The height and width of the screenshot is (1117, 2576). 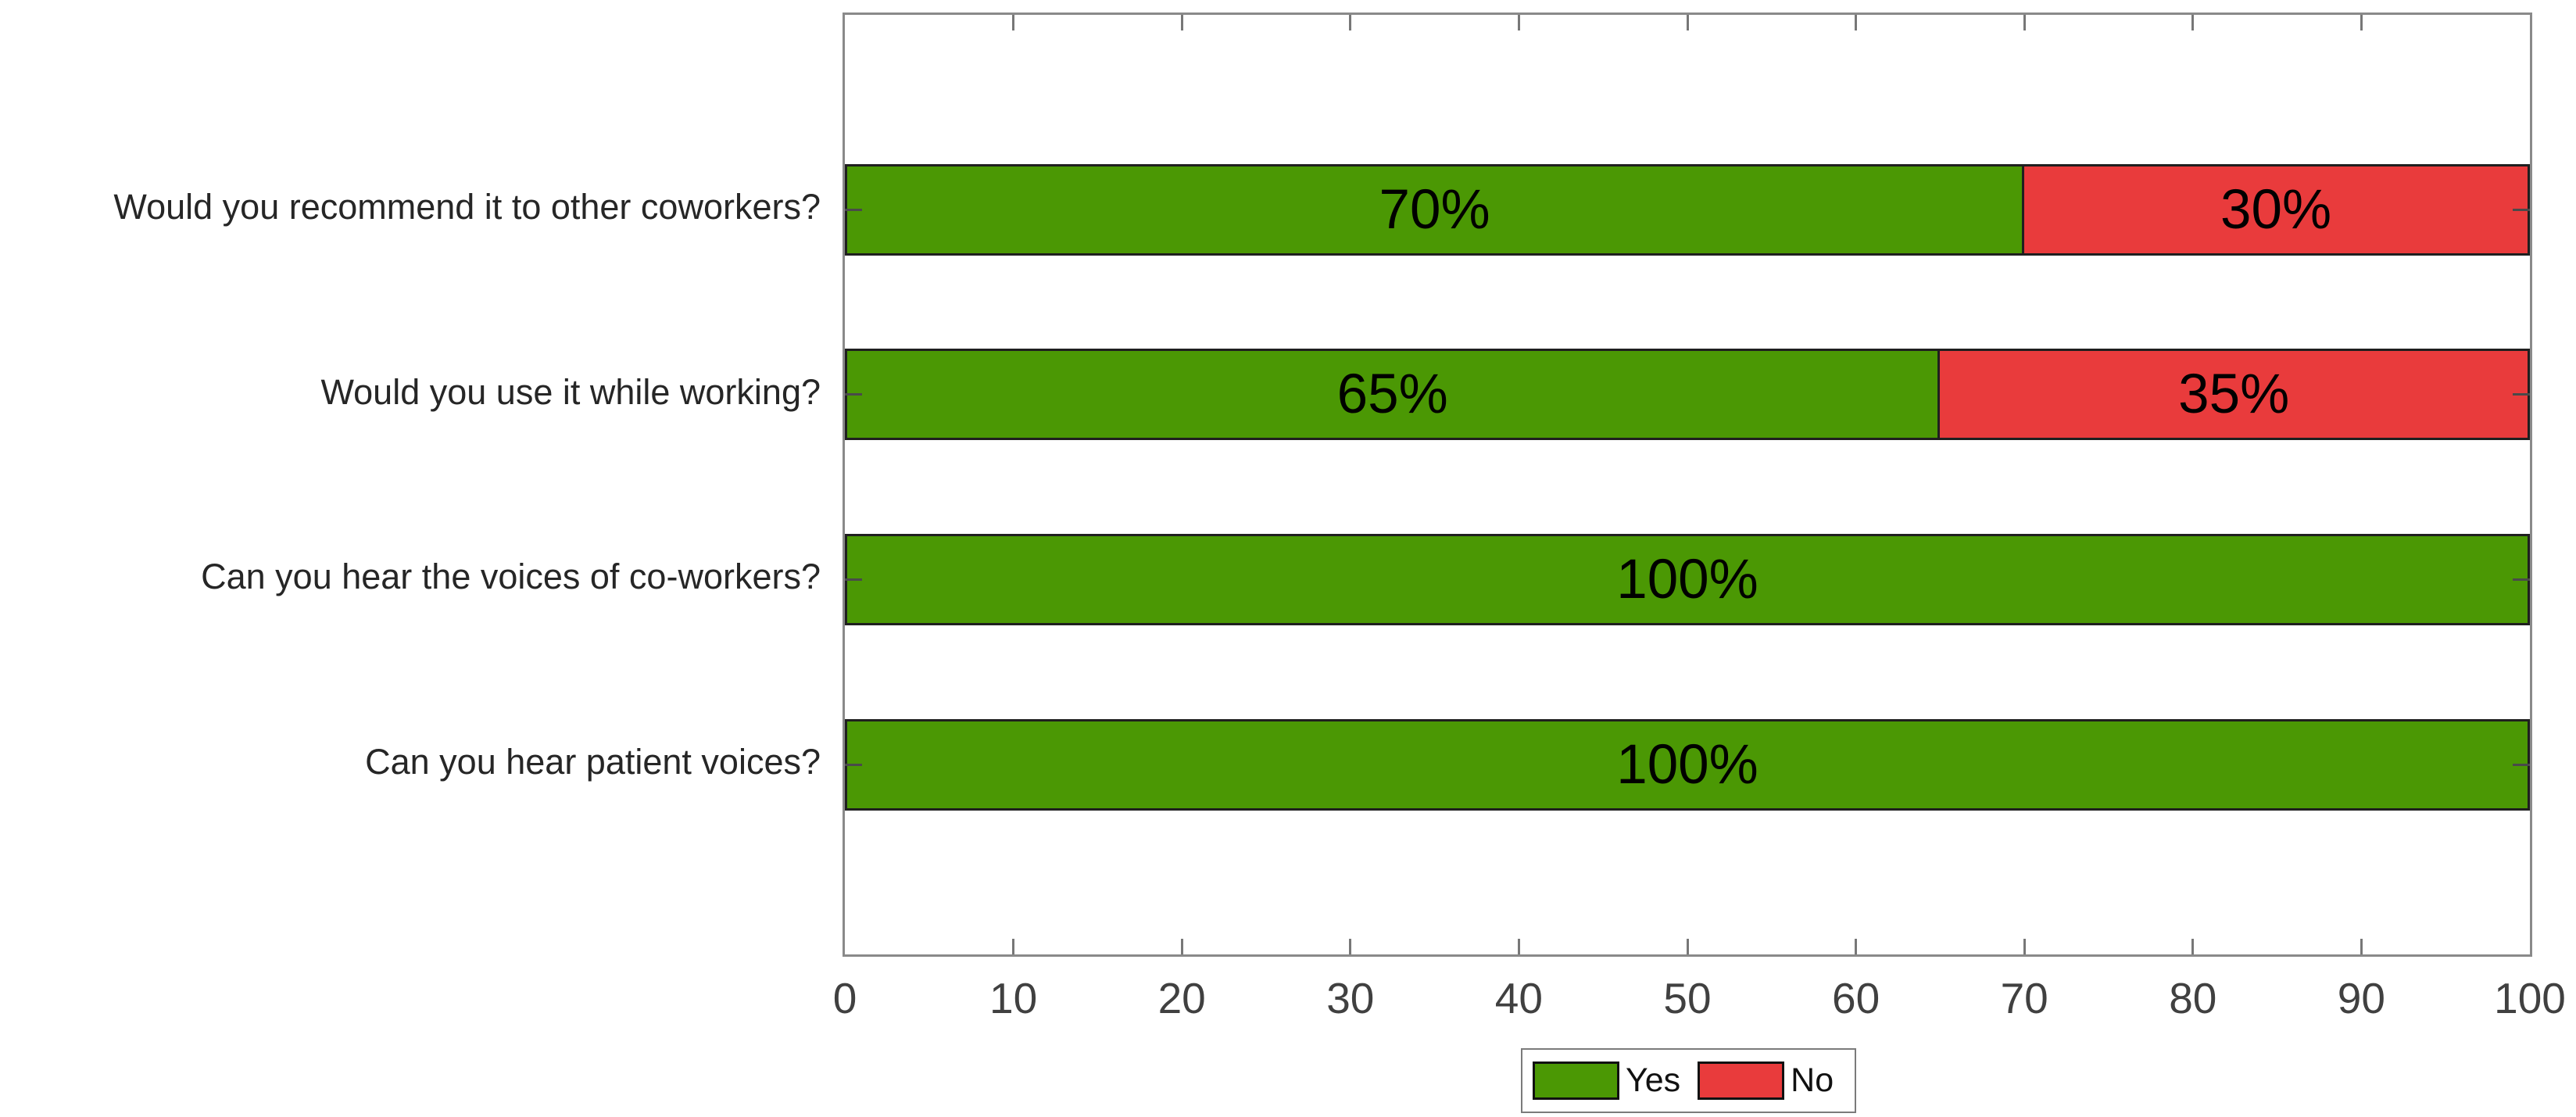 I want to click on x-tick-label: 10, so click(x=1013, y=998).